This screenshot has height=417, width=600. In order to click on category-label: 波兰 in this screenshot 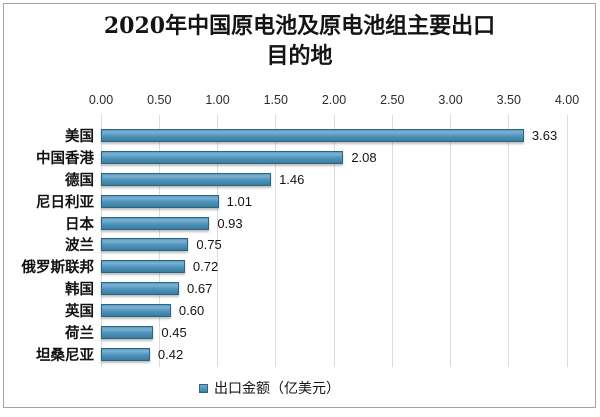, I will do `click(79, 246)`.